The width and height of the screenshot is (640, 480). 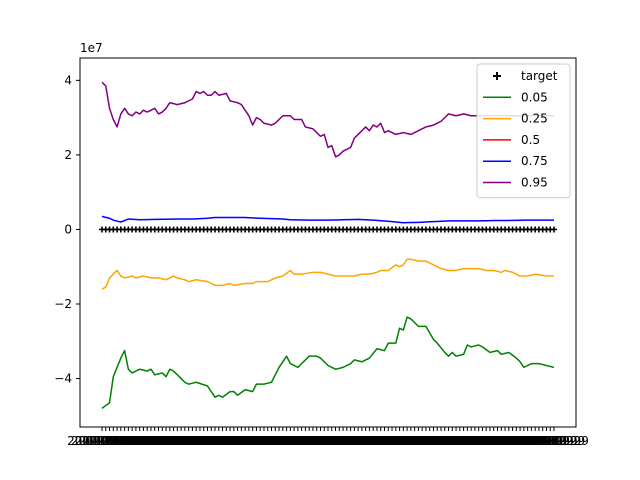 What do you see at coordinates (497, 76) in the screenshot?
I see `legend-swatch-target` at bounding box center [497, 76].